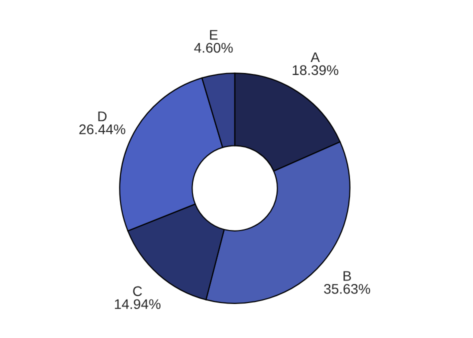 This screenshot has height=338, width=473. I want to click on slice-label: A, so click(315, 57).